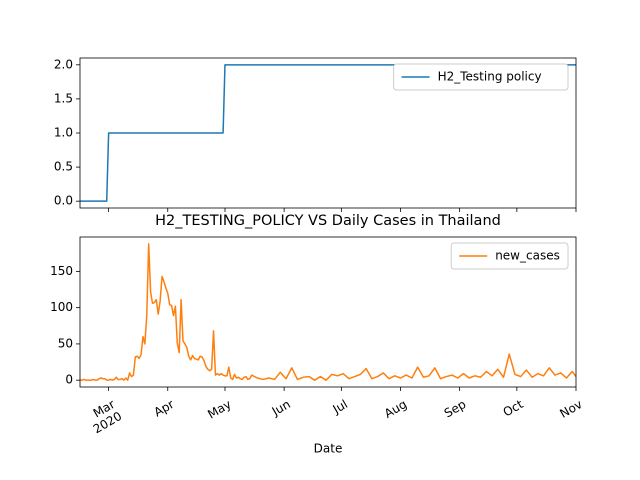  What do you see at coordinates (527, 256) in the screenshot?
I see `legend-label: new_cases` at bounding box center [527, 256].